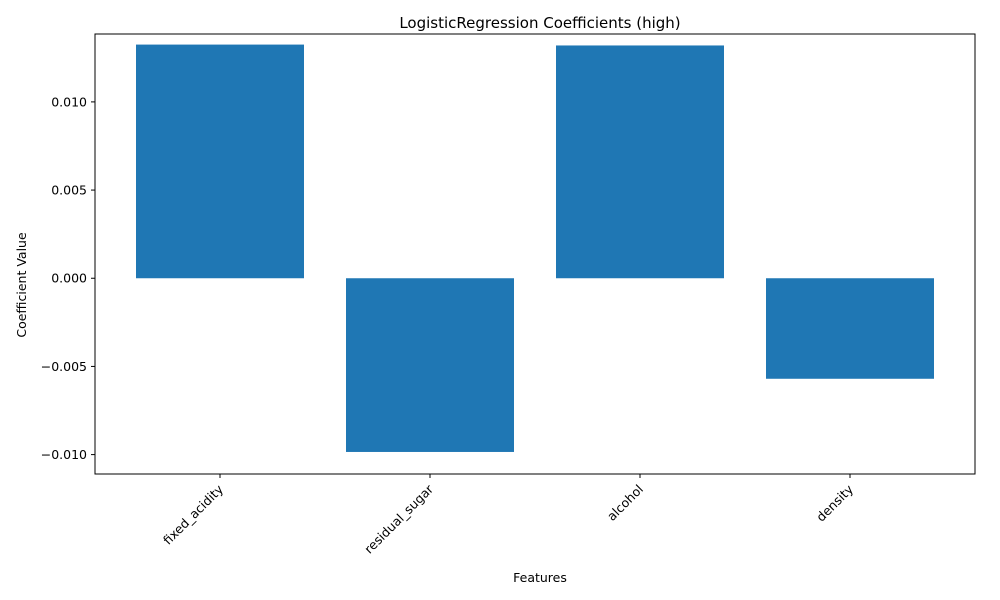  Describe the element at coordinates (69, 190) in the screenshot. I see `y-tick-label: 0.005` at that location.